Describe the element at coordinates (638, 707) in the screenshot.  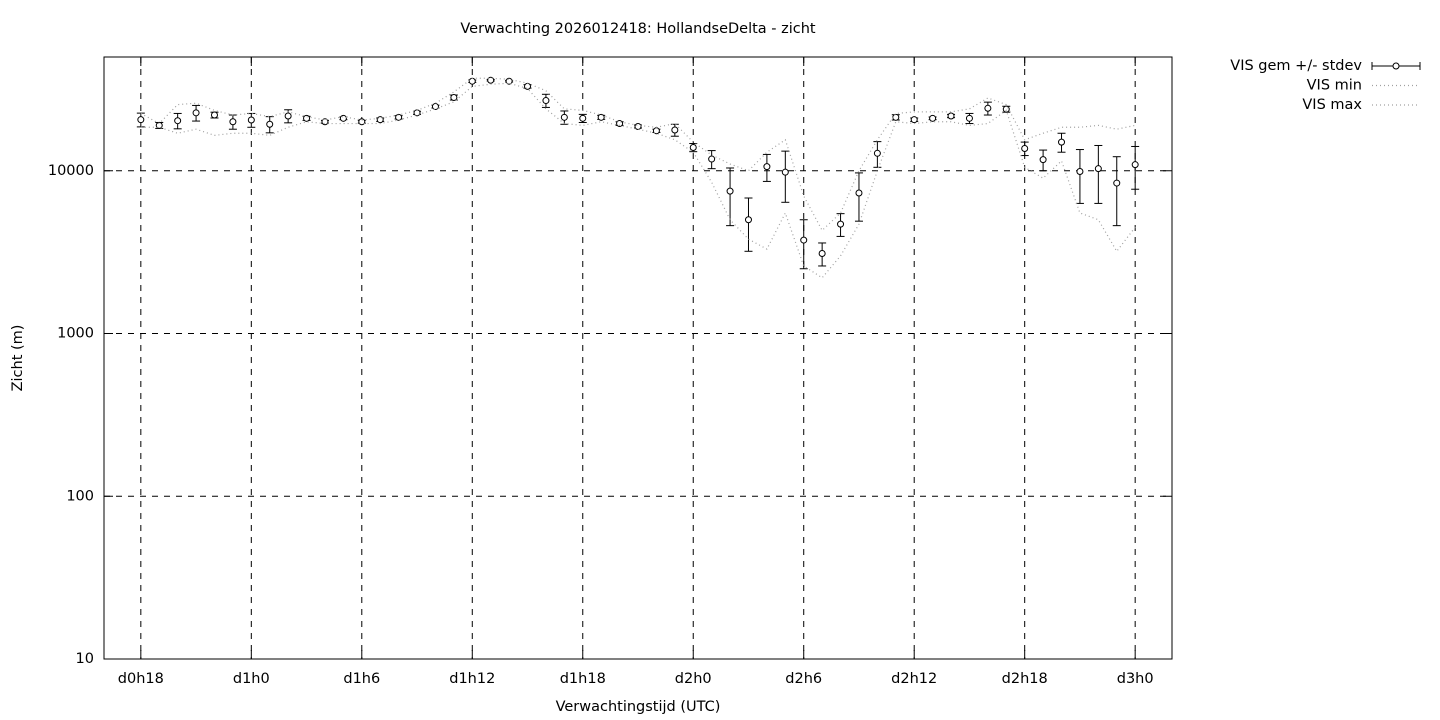
I see `x-axis-label: Verwachtingstijd (UTC)` at that location.